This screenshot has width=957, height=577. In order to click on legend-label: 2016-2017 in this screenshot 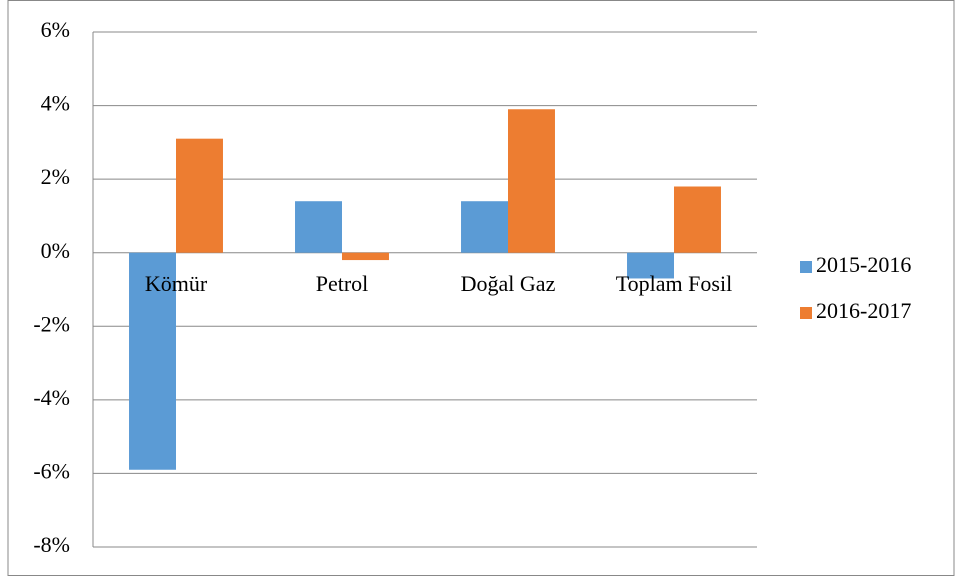, I will do `click(863, 310)`.